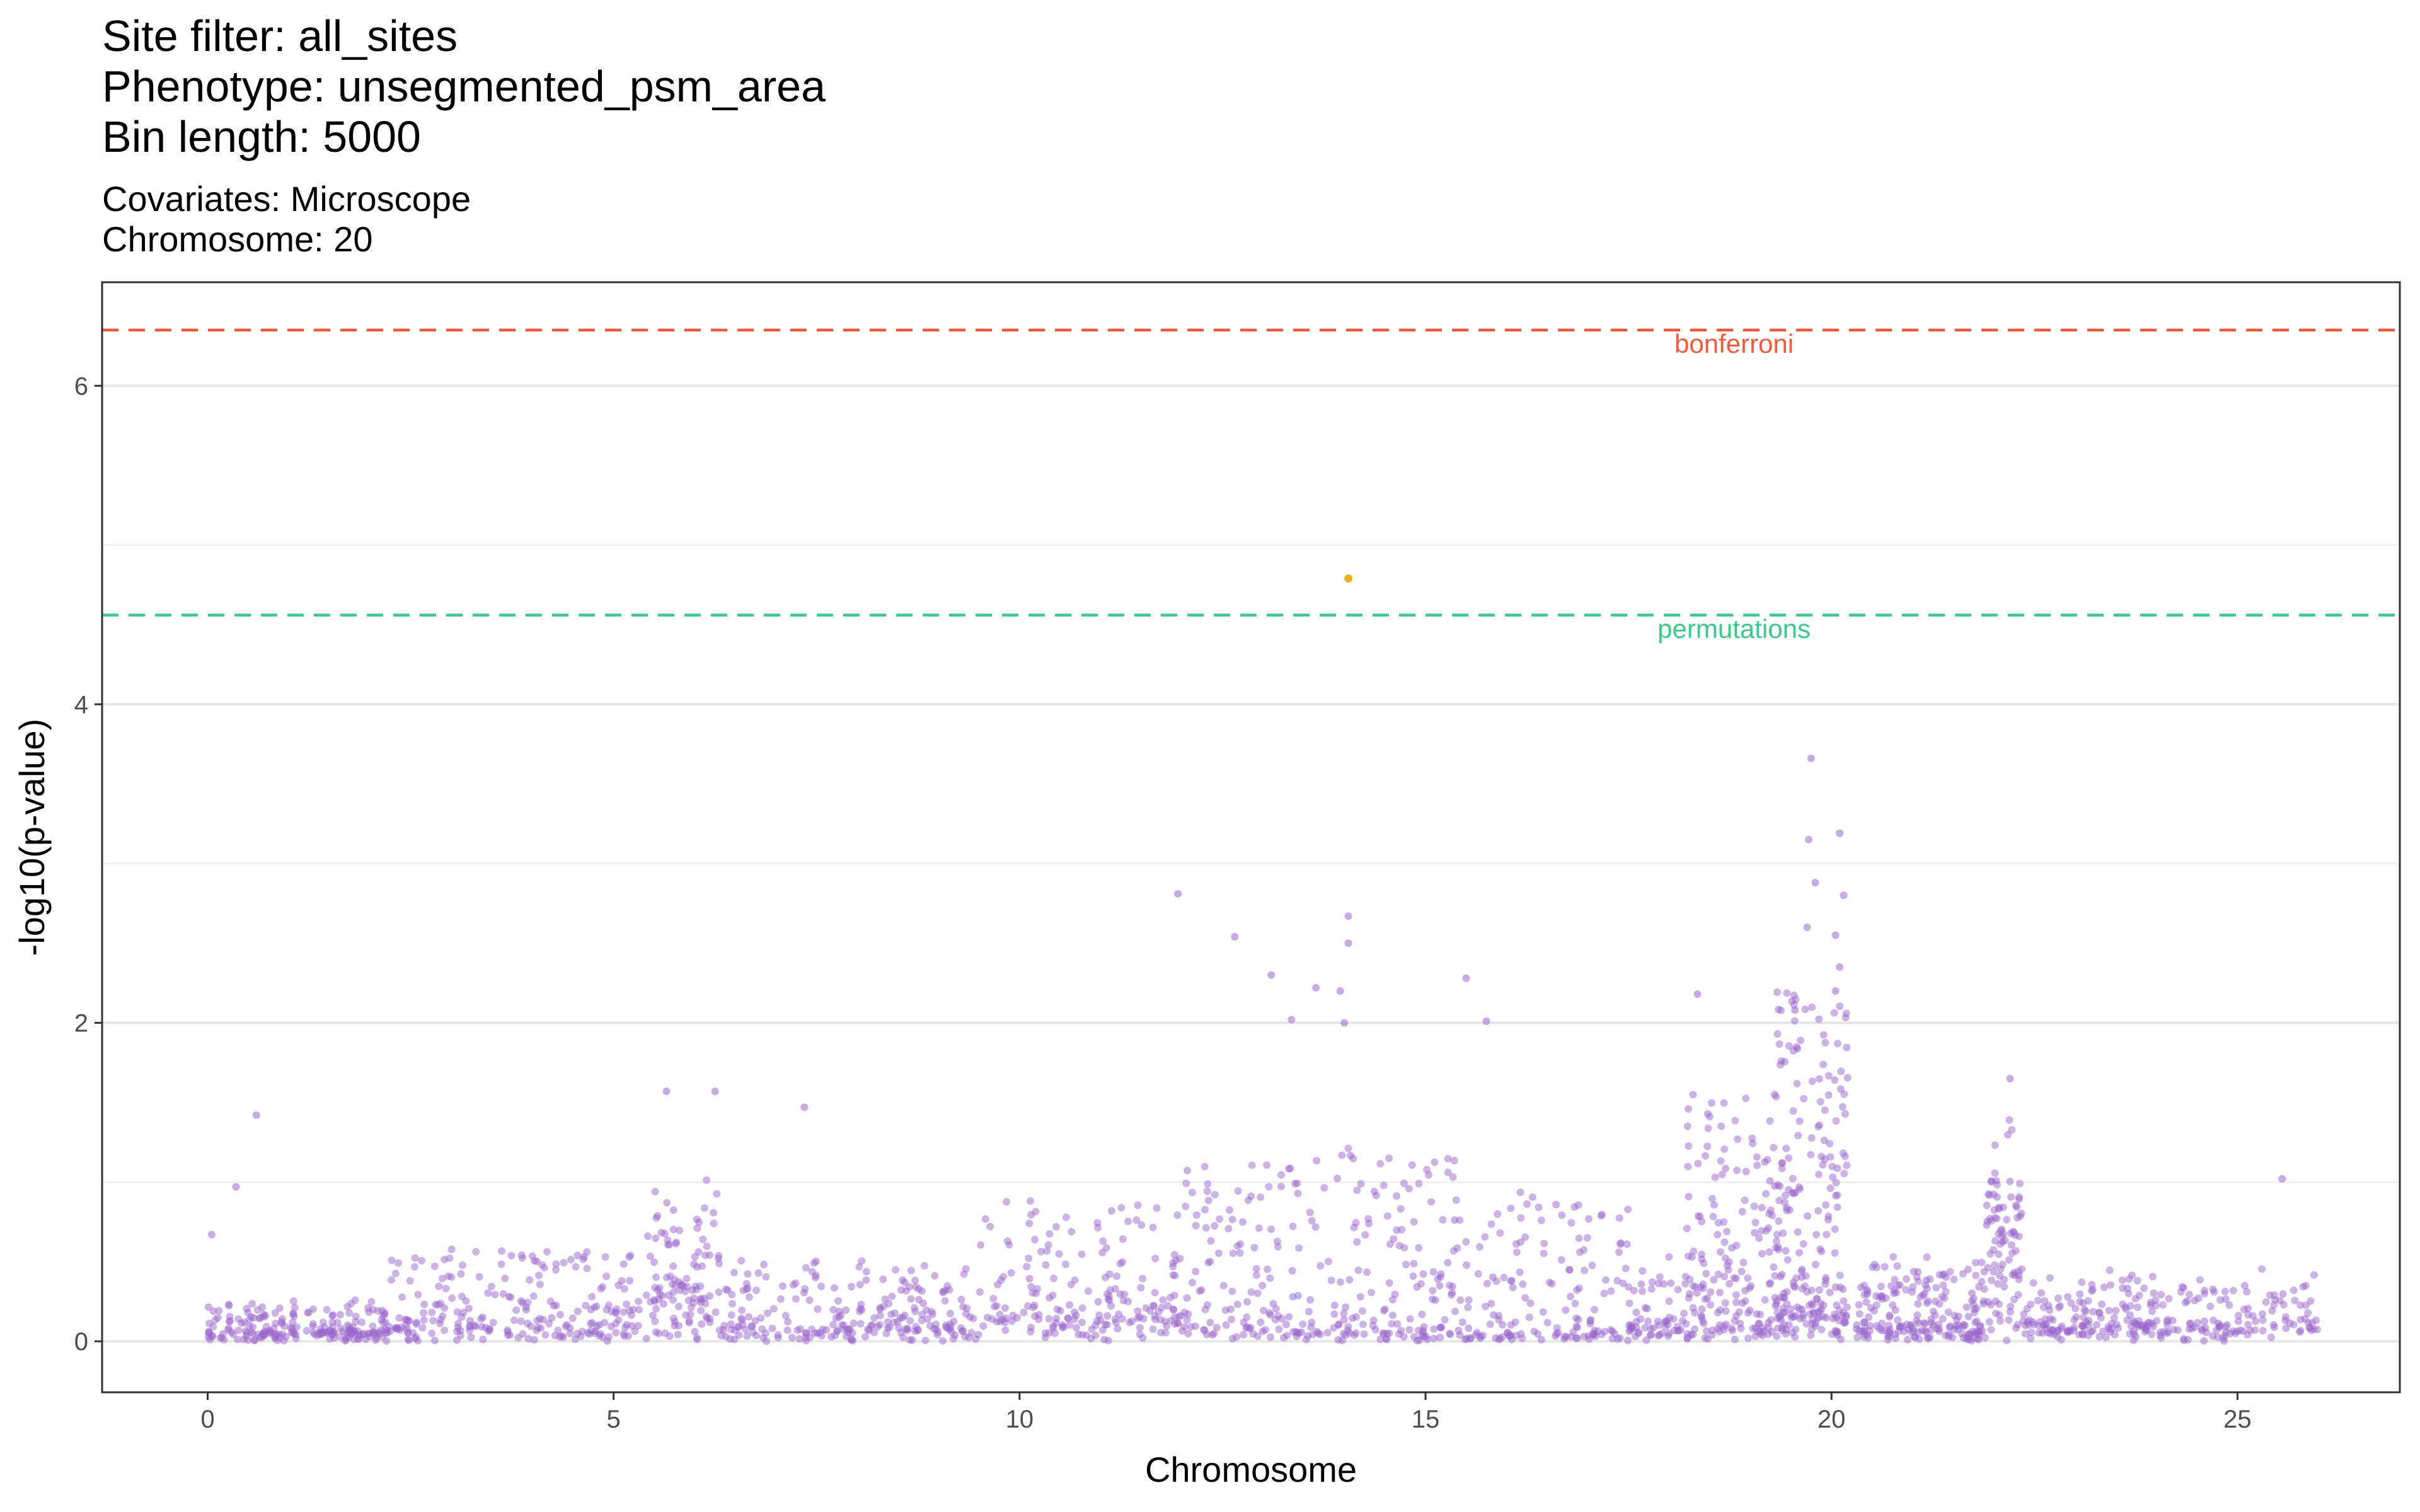 The image size is (2420, 1512). What do you see at coordinates (237, 239) in the screenshot?
I see `subtitle-line-2: Chromosome: 20` at bounding box center [237, 239].